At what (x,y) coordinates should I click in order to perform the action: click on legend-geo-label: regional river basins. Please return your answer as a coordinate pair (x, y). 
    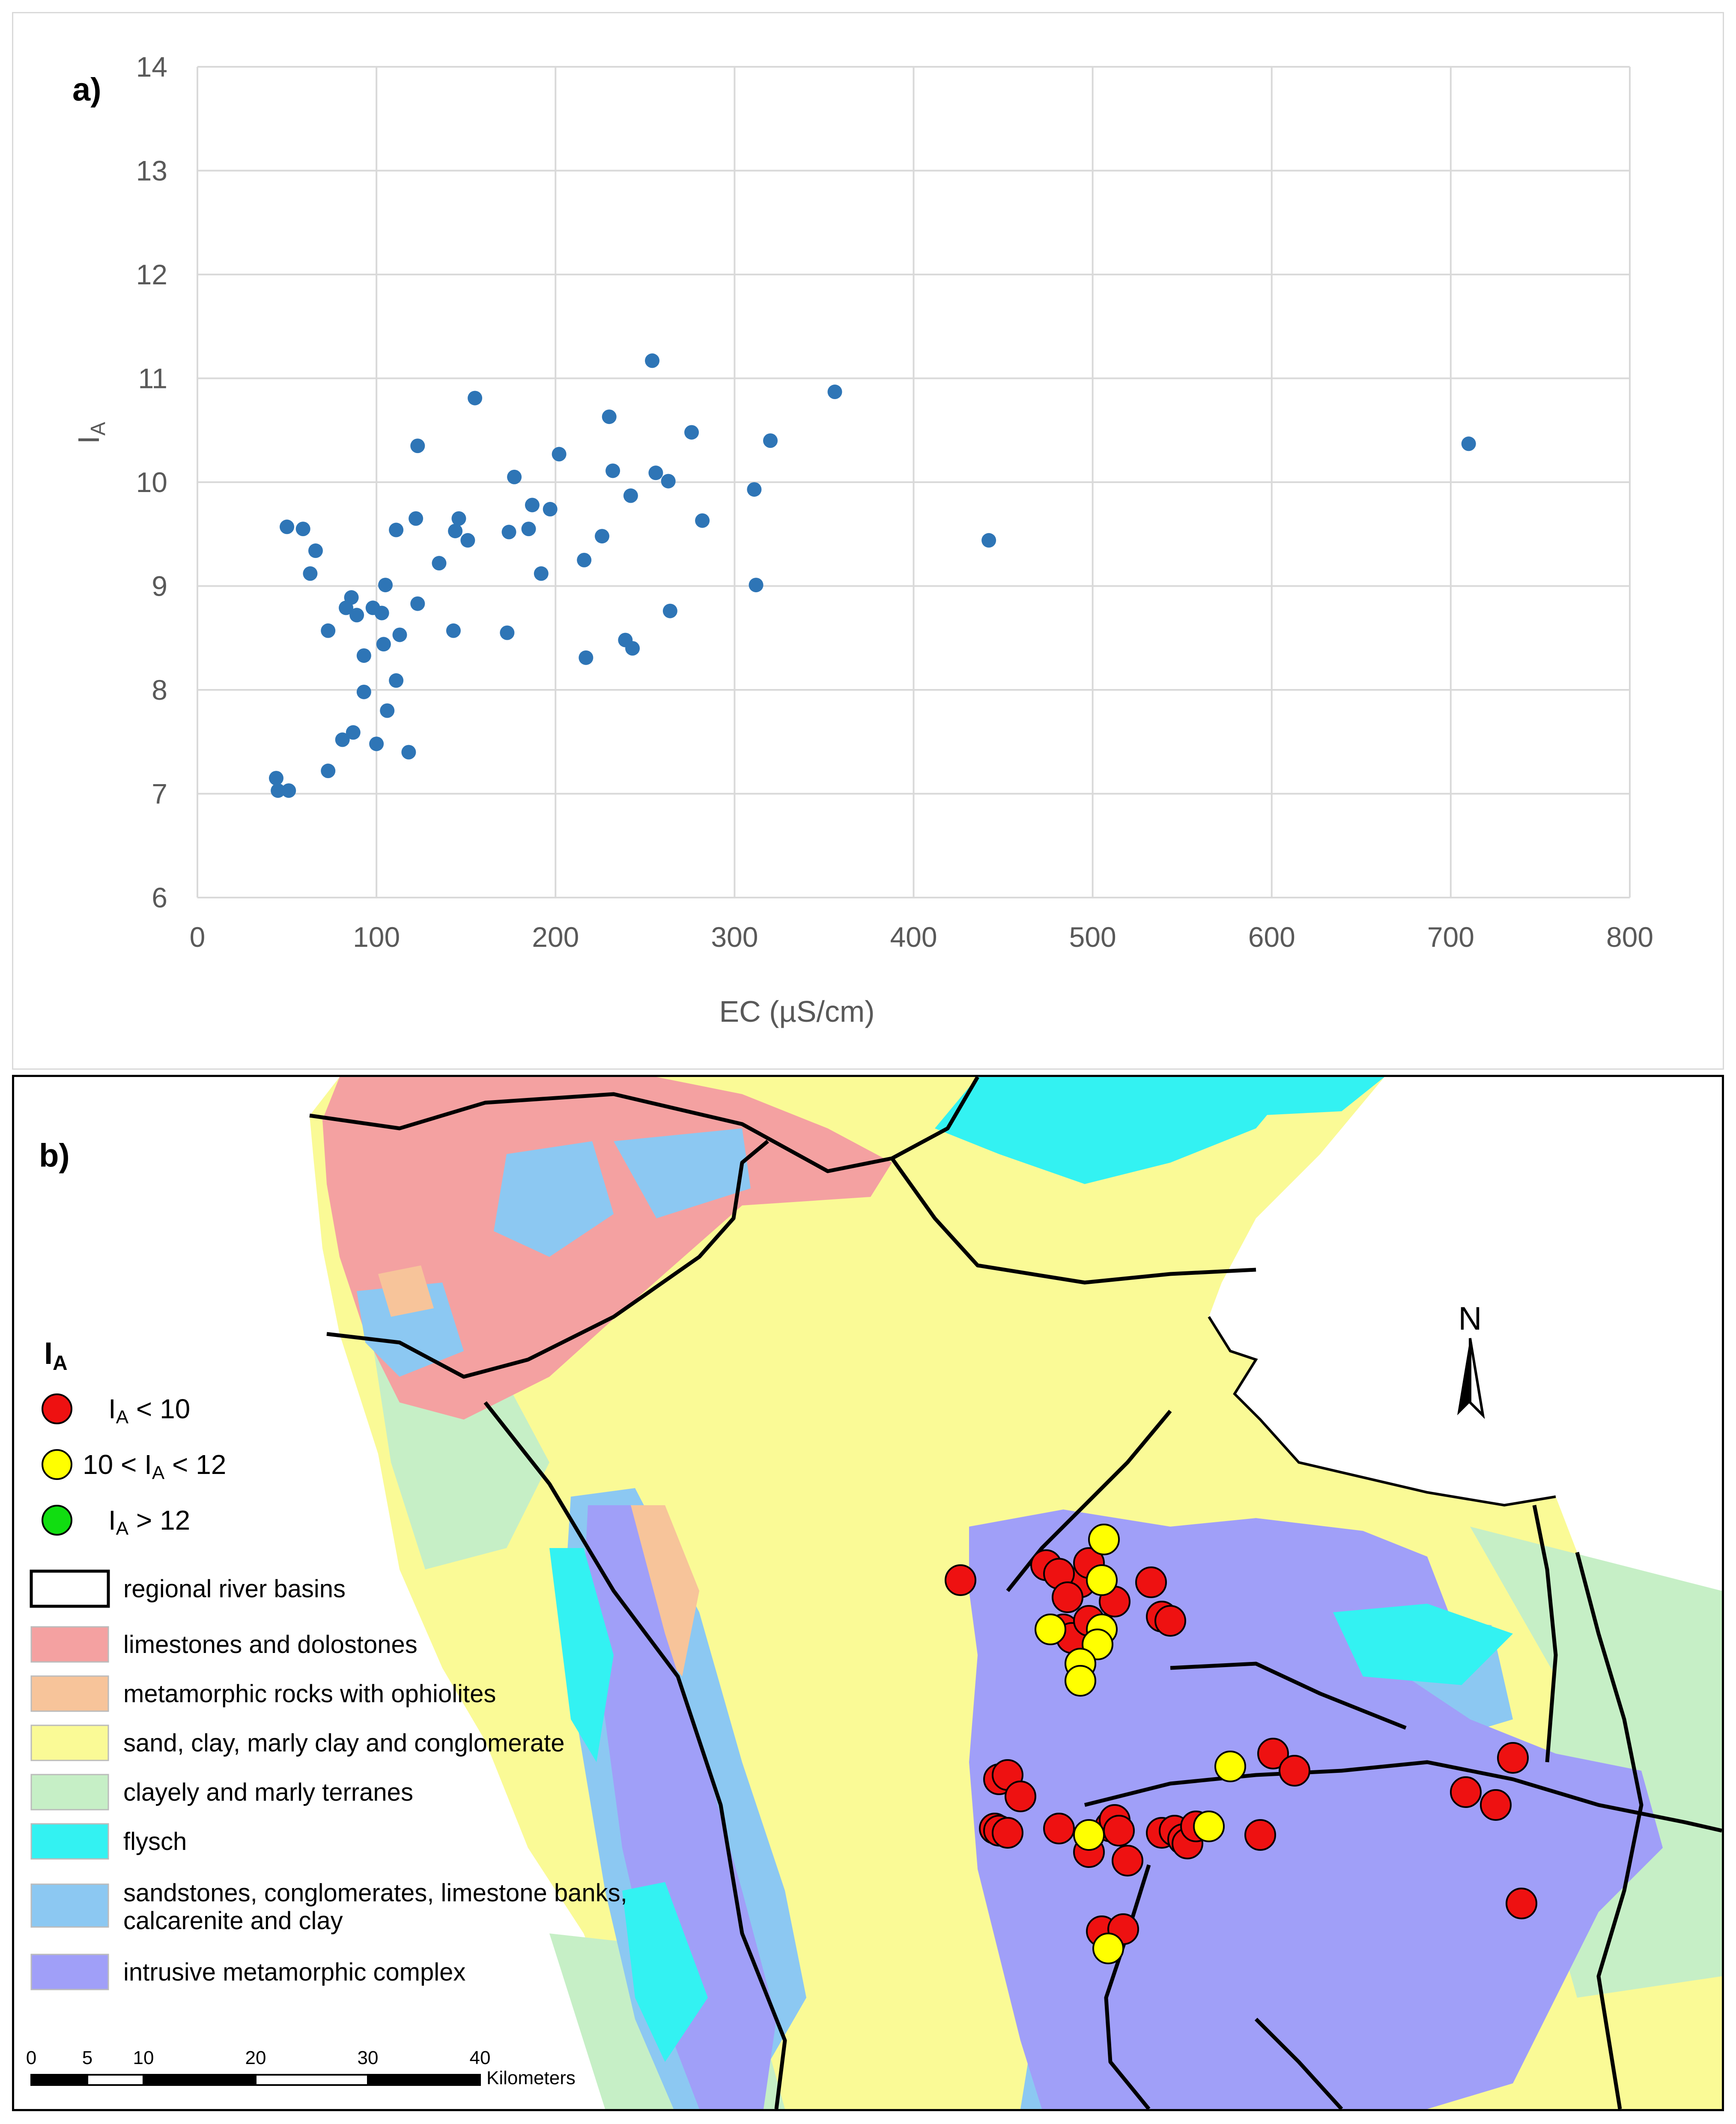
    Looking at the image, I should click on (234, 1589).